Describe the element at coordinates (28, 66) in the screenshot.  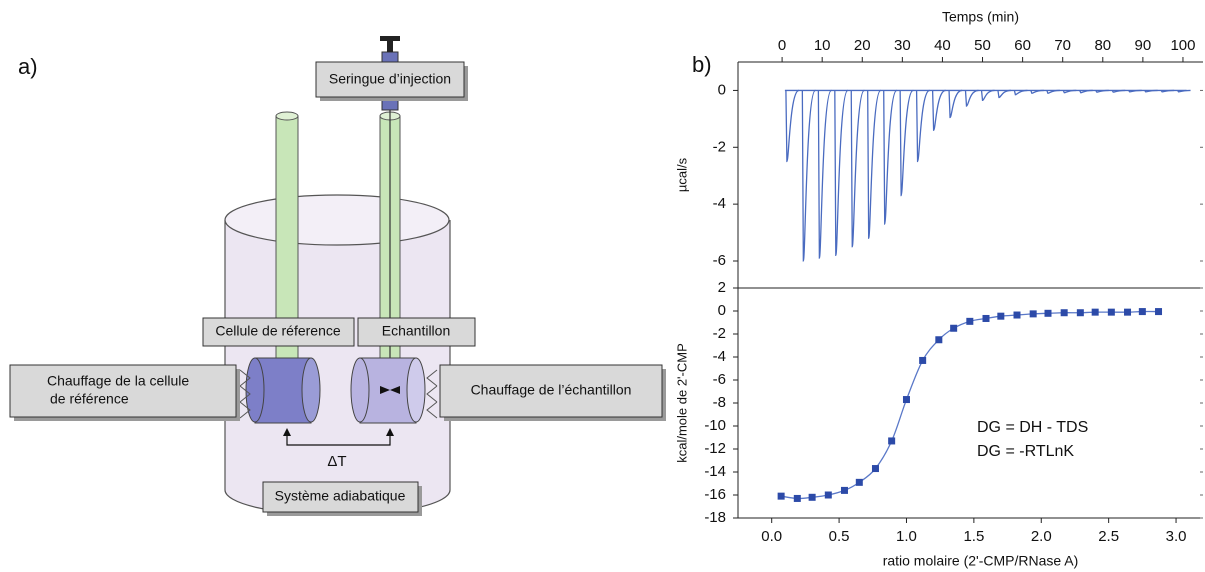
I see `panel-label: a)` at that location.